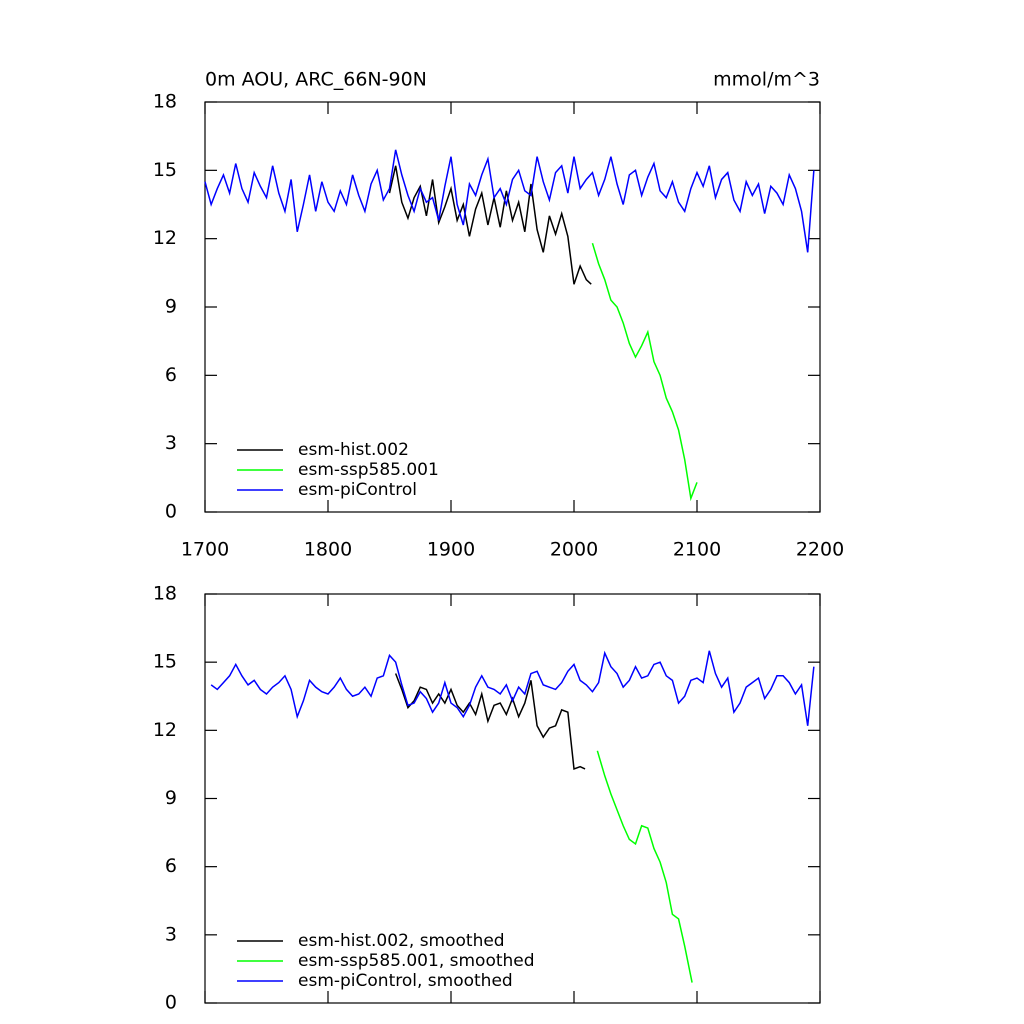 This screenshot has height=1024, width=1024. What do you see at coordinates (451, 550) in the screenshot?
I see `x-tick-label: 1900` at bounding box center [451, 550].